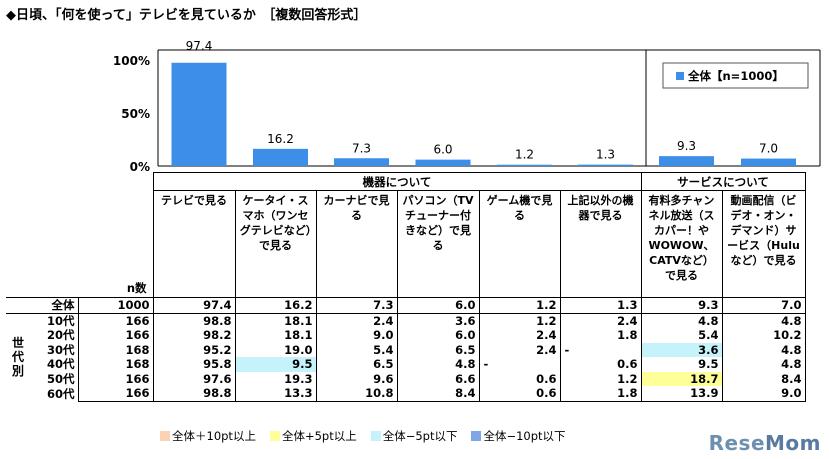 The height and width of the screenshot is (459, 829). Describe the element at coordinates (524, 155) in the screenshot. I see `bar-value-label: 1.2` at that location.